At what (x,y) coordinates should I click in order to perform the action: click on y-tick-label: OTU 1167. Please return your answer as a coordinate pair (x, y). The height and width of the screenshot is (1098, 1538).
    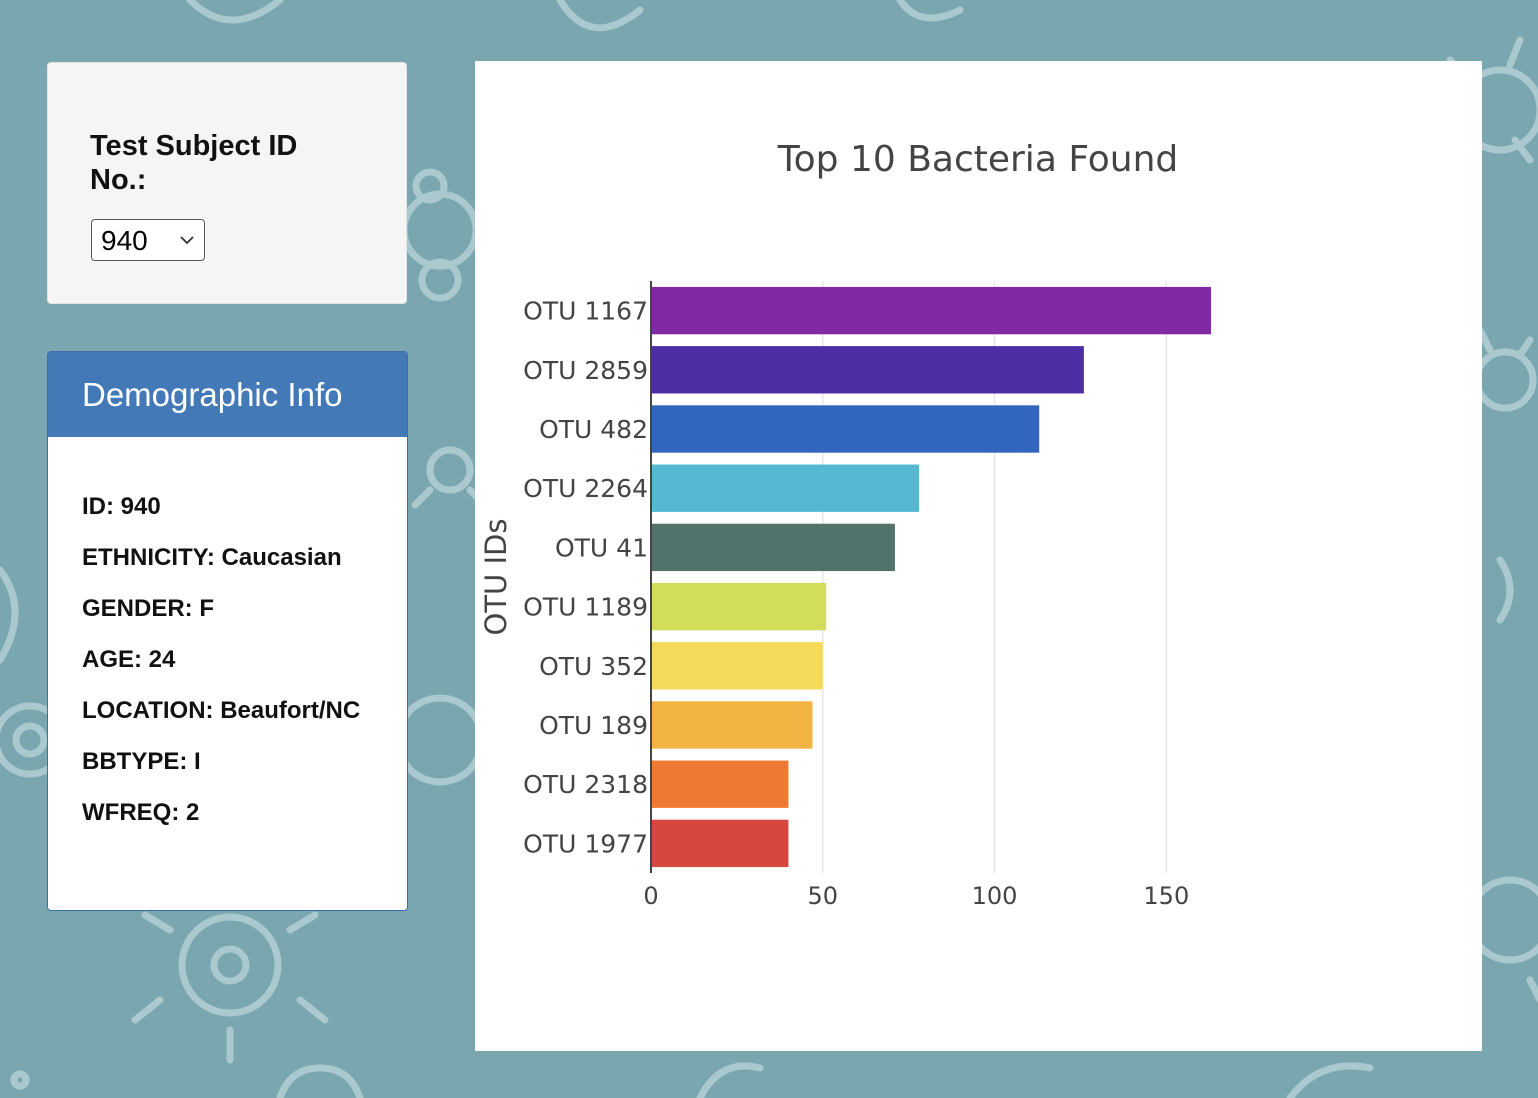
    Looking at the image, I should click on (585, 311).